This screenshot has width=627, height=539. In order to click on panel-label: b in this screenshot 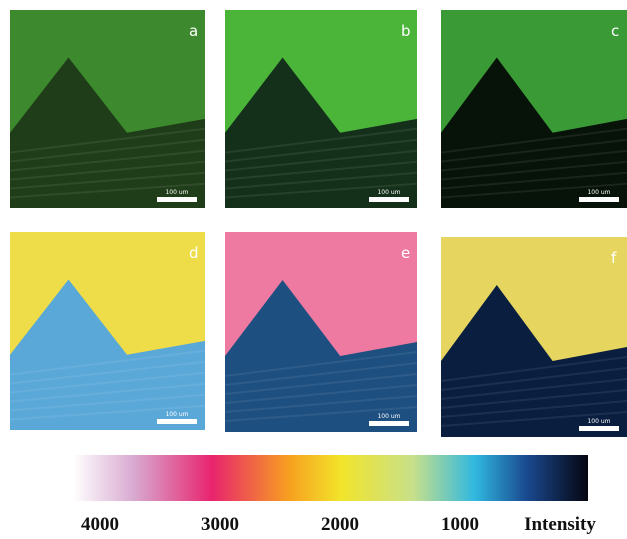, I will do `click(406, 31)`.